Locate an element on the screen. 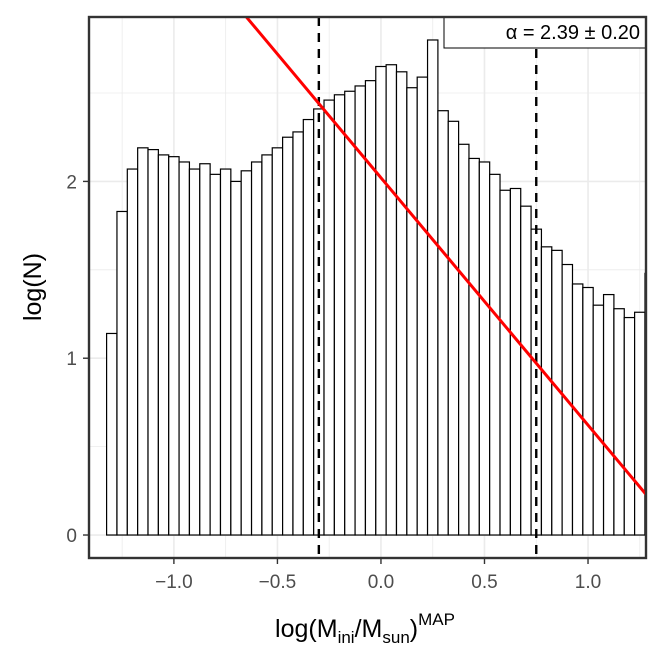  y-tick-label: 0 is located at coordinates (71, 536).